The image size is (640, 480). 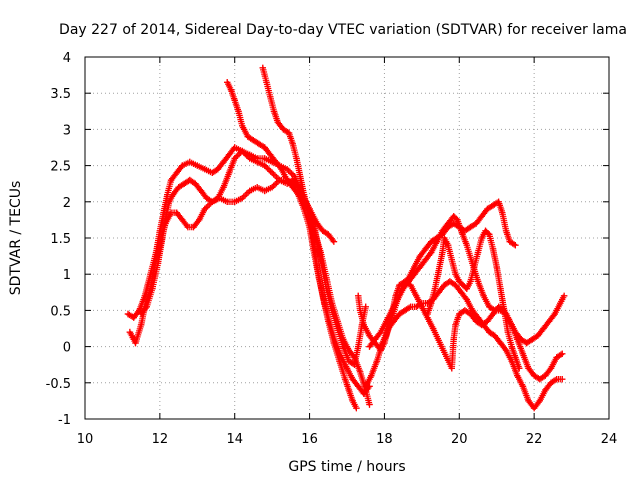 I want to click on series-track-e, so click(x=316, y=236).